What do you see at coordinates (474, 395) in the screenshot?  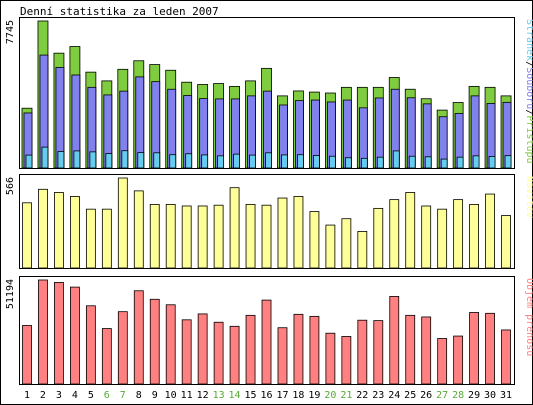 I see `x-tick-day-29: 29` at bounding box center [474, 395].